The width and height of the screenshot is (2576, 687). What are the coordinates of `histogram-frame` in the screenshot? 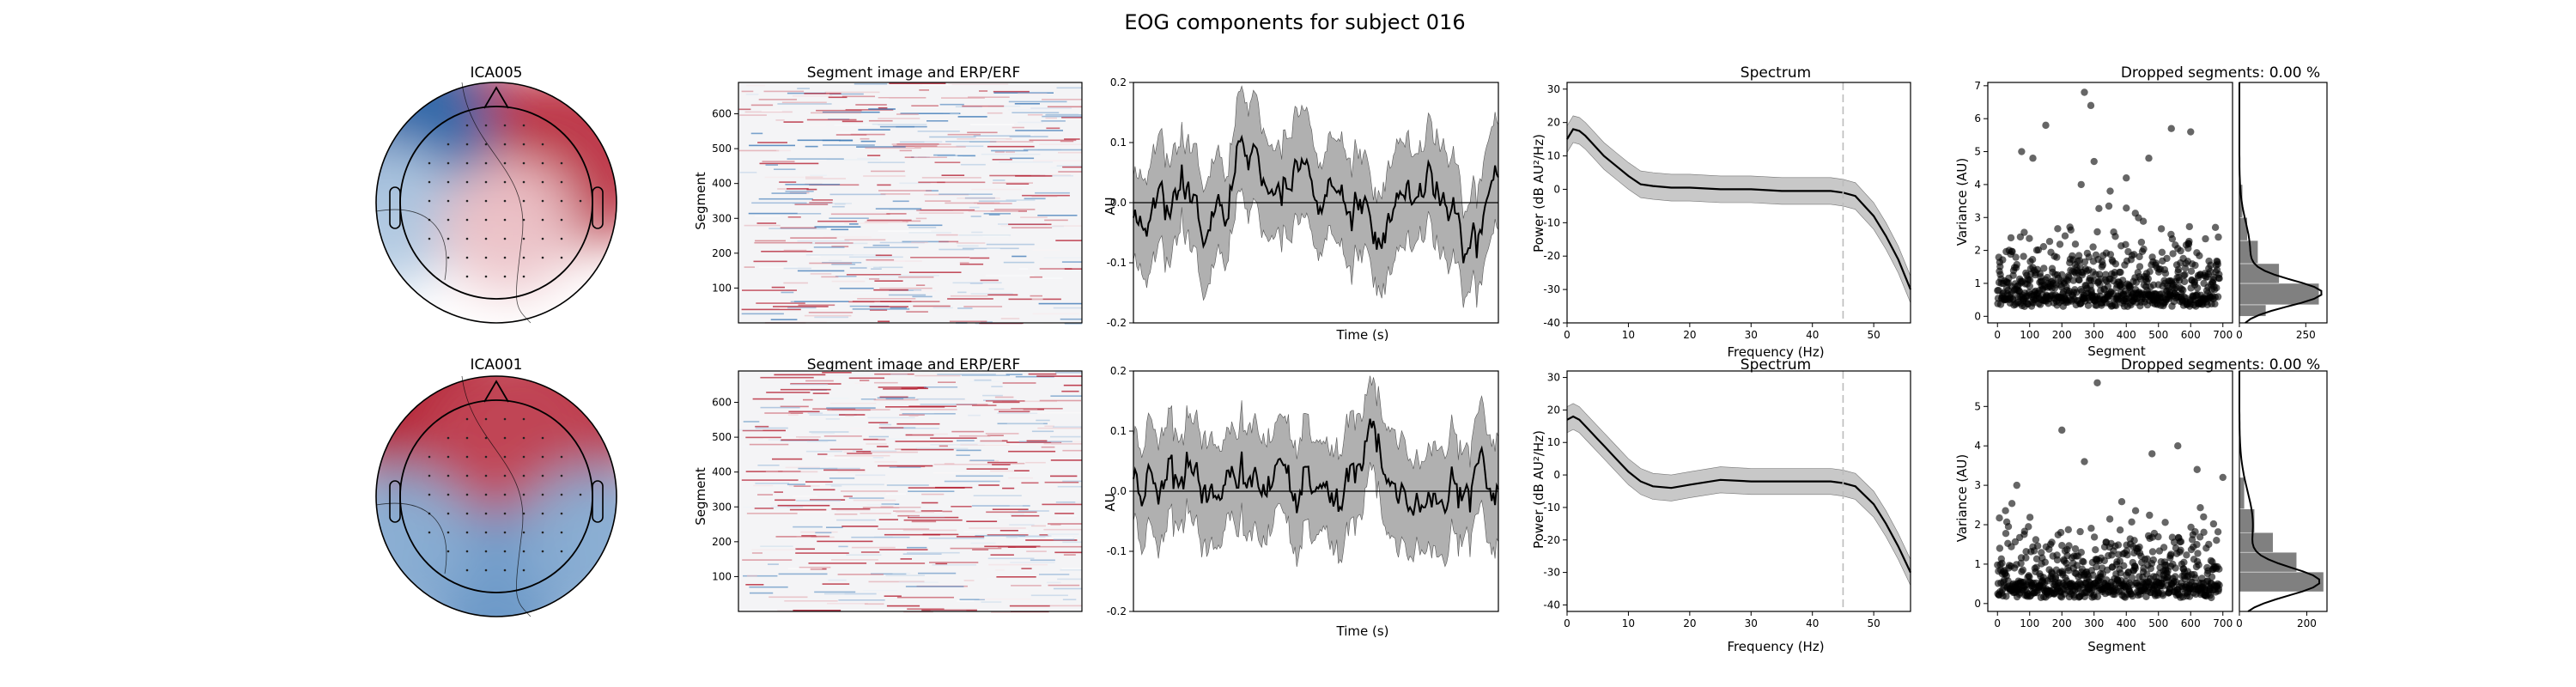 It's located at (2283, 491).